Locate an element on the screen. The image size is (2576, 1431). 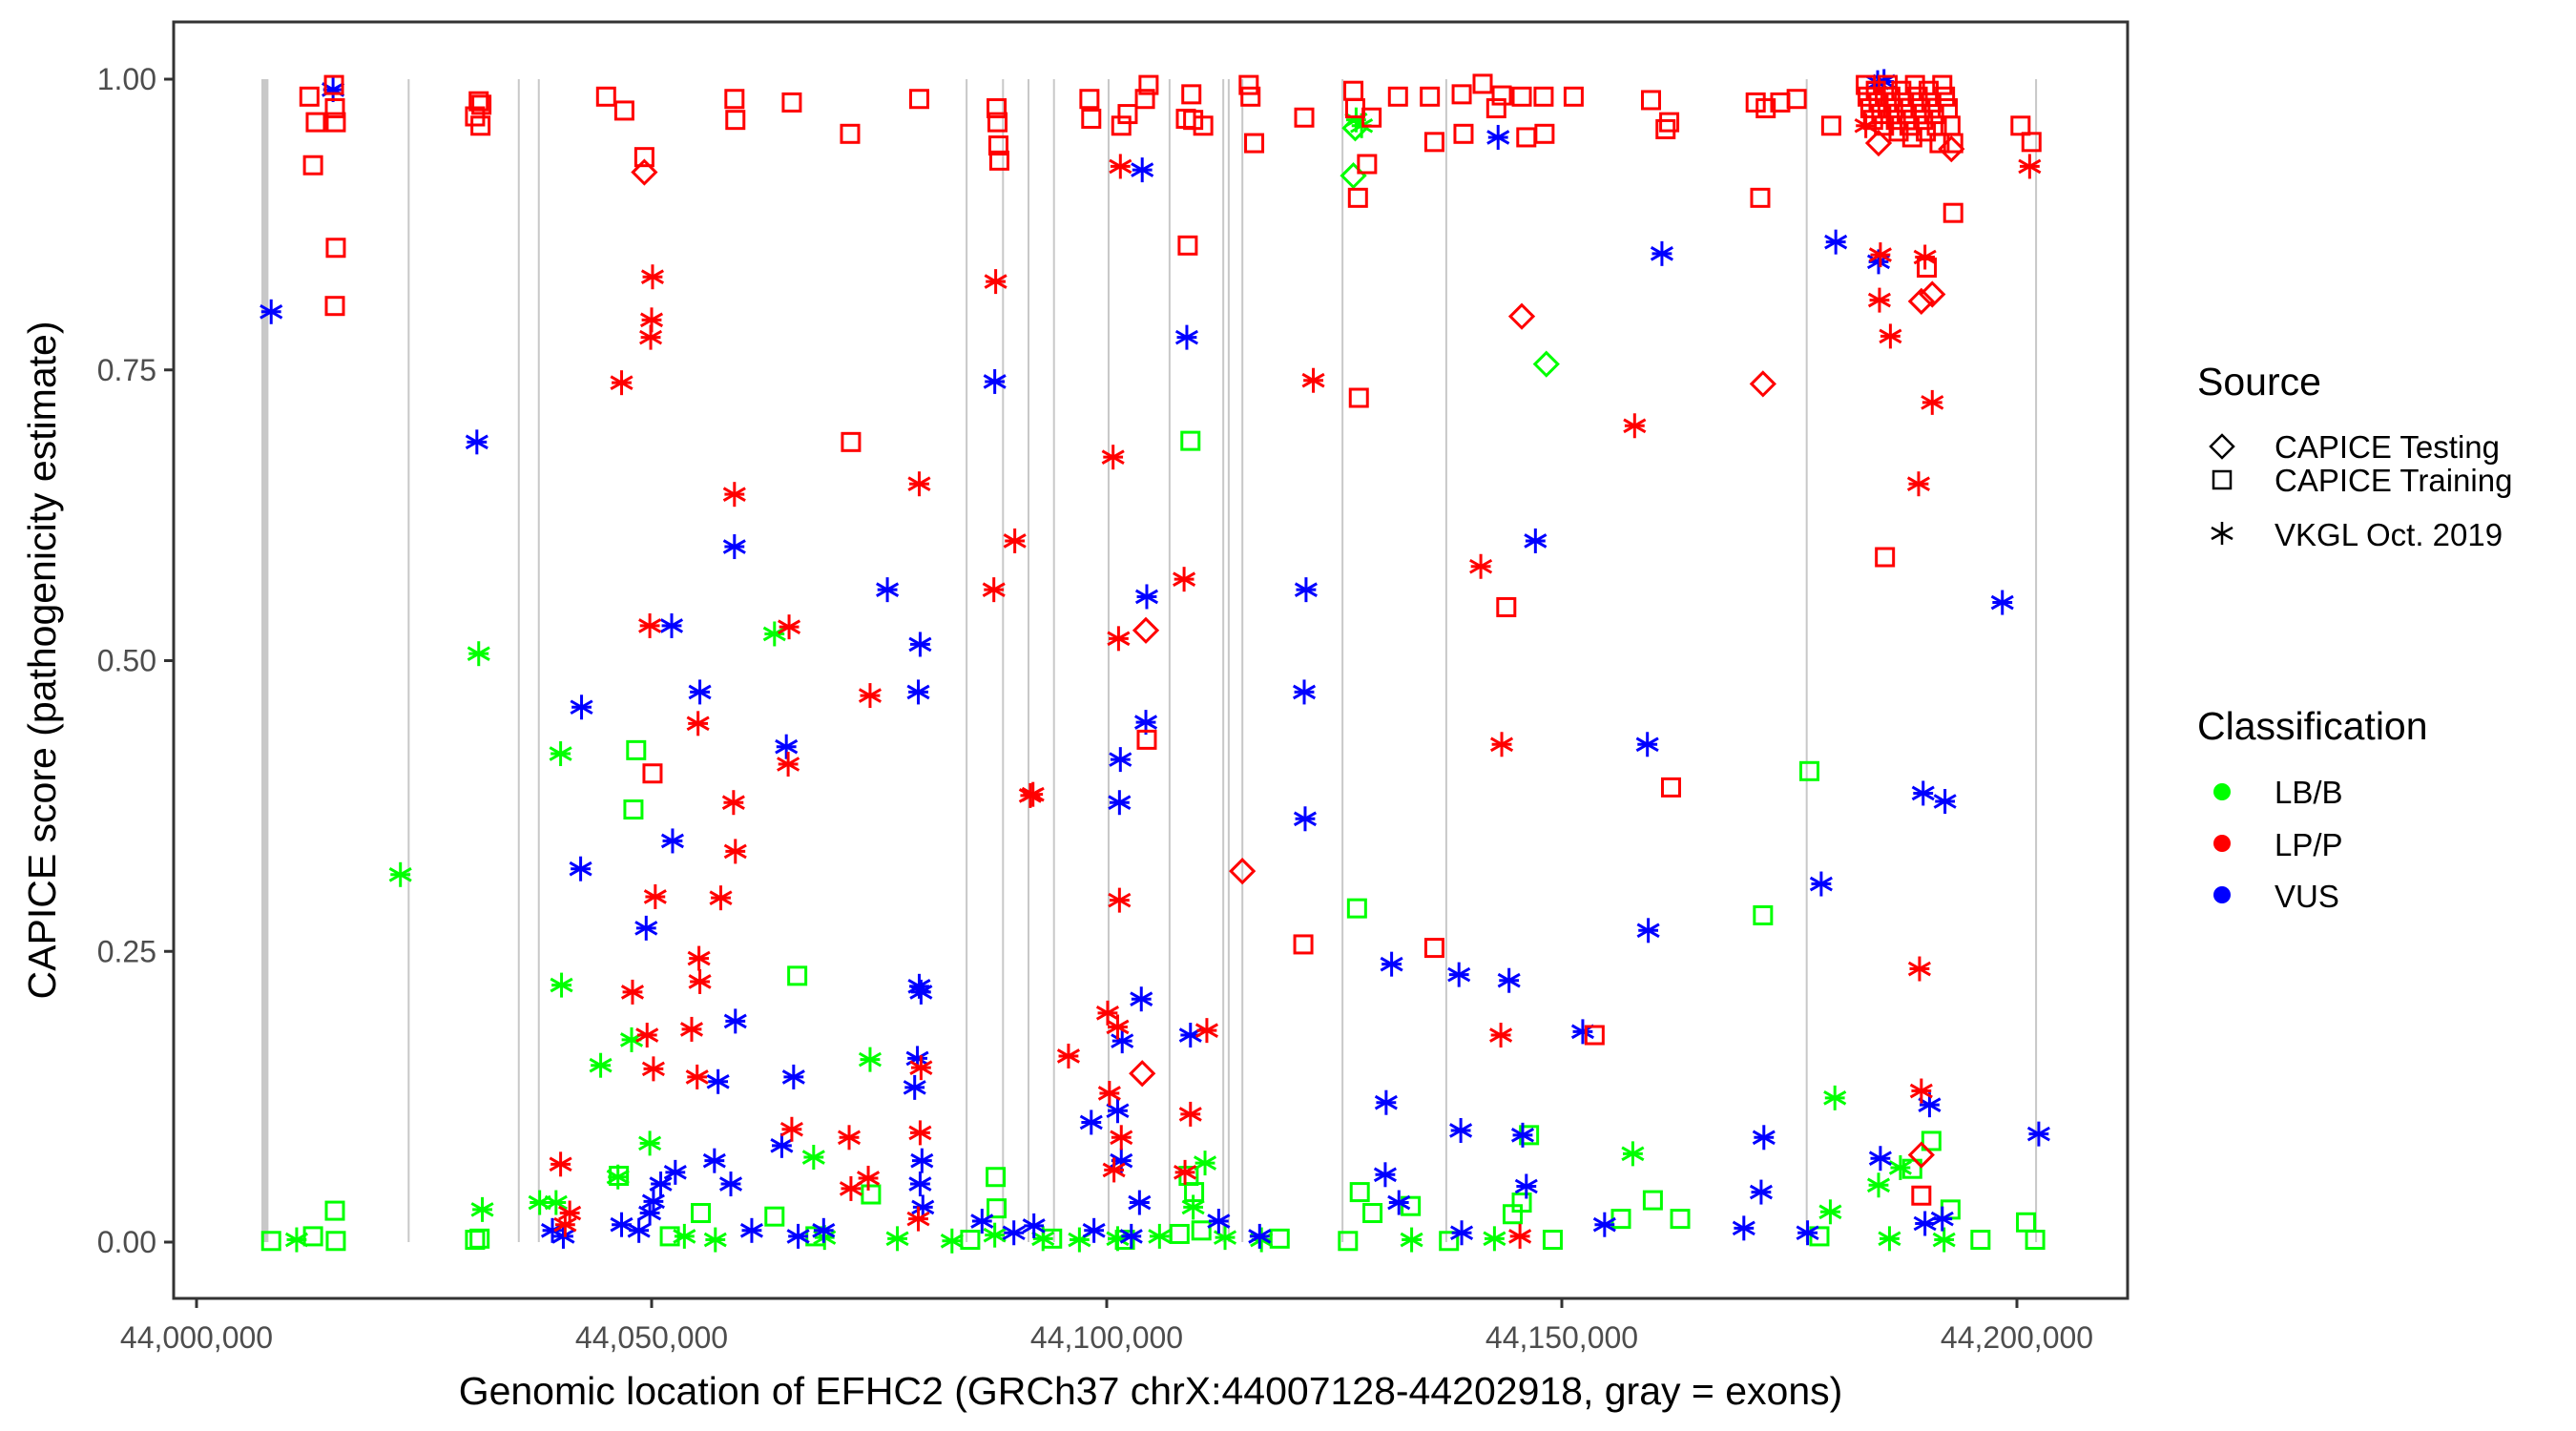
y-axis-title: CAPICE score (pathogenicity estimate) is located at coordinates (42, 660).